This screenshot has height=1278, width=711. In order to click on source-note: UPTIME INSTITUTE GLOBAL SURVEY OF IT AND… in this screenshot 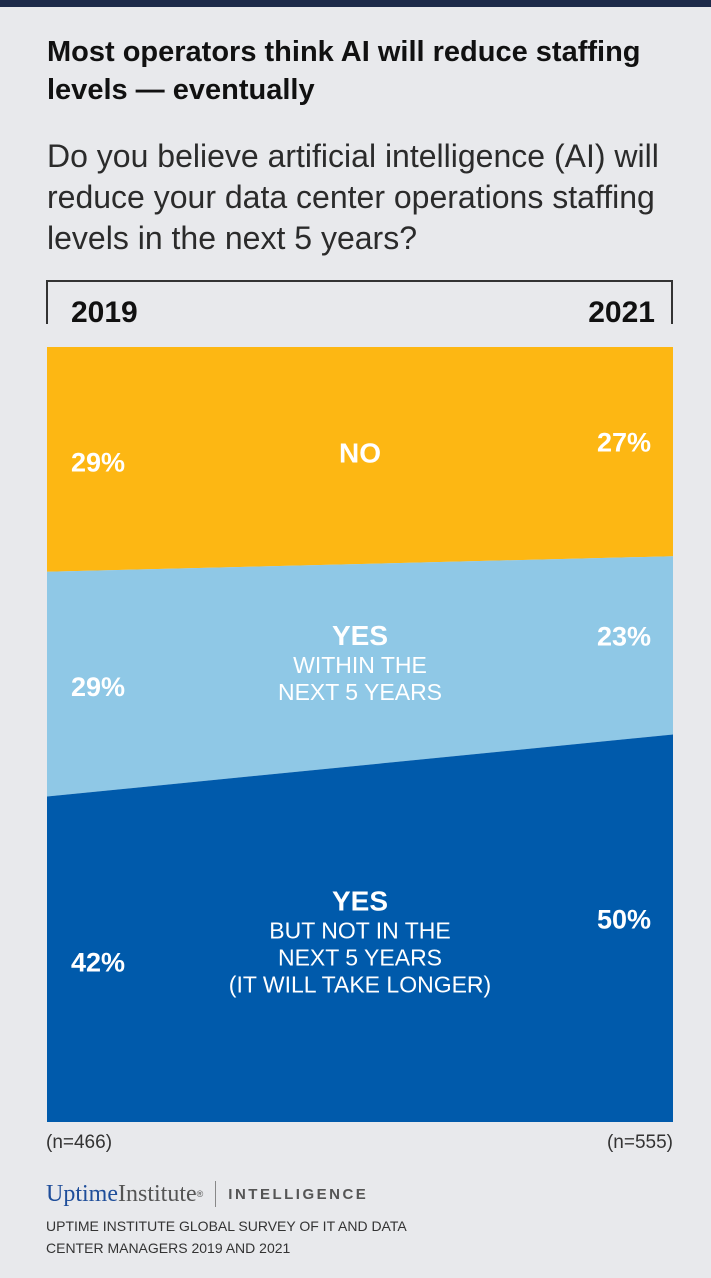, I will do `click(226, 1237)`.